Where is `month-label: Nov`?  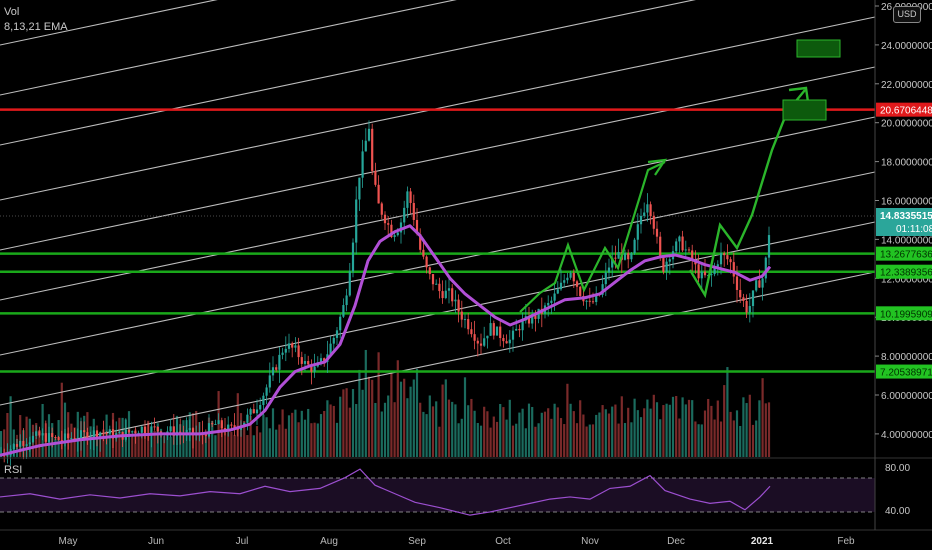 month-label: Nov is located at coordinates (590, 541).